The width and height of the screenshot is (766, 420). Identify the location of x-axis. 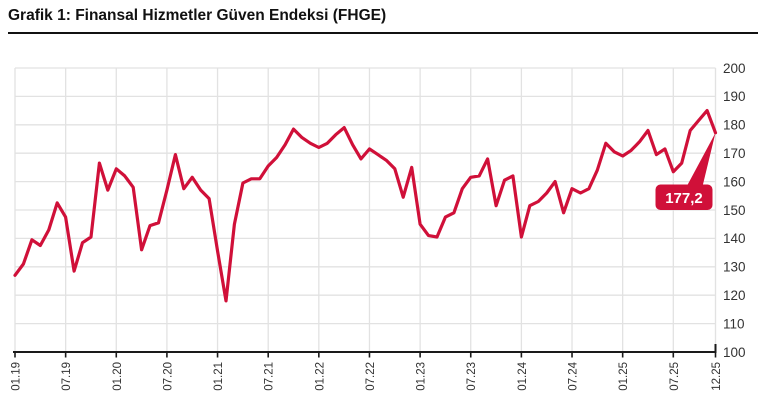
(365, 351).